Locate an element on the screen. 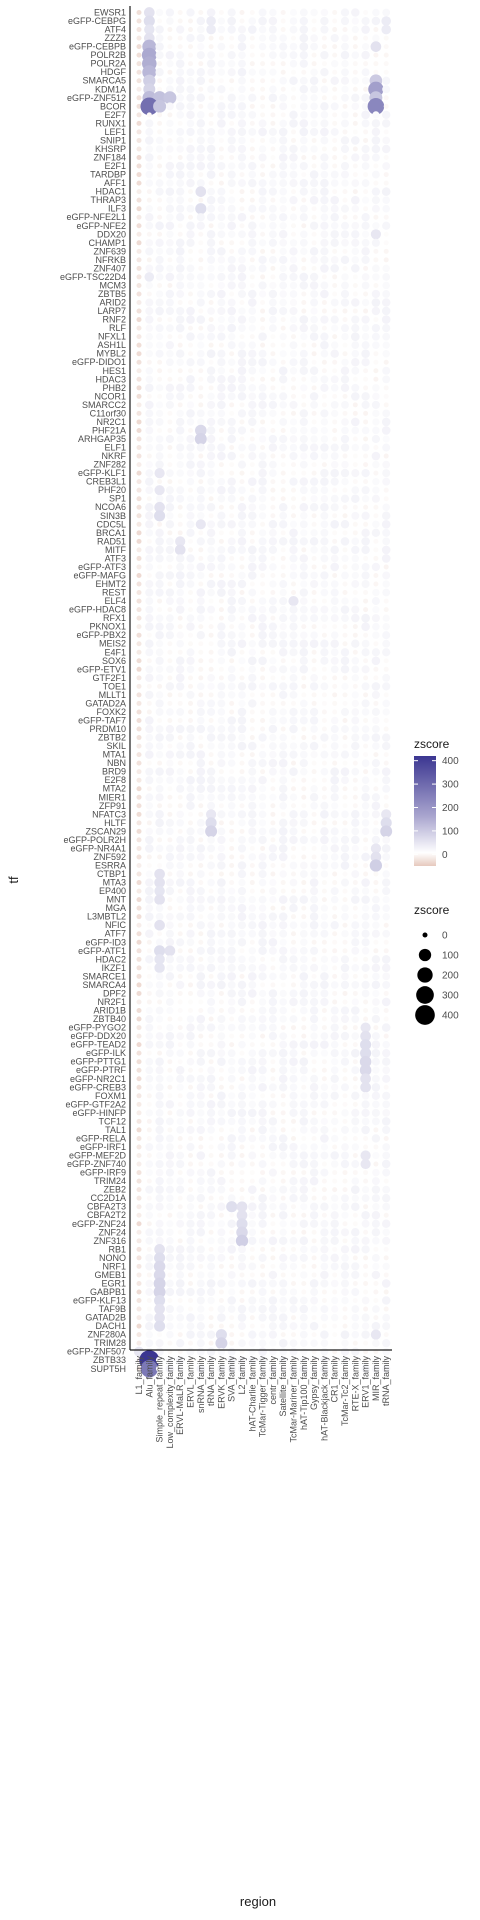 Image resolution: width=480 pixels, height=1920 pixels. dot-Satellite_family-GTF2F1 is located at coordinates (283, 678).